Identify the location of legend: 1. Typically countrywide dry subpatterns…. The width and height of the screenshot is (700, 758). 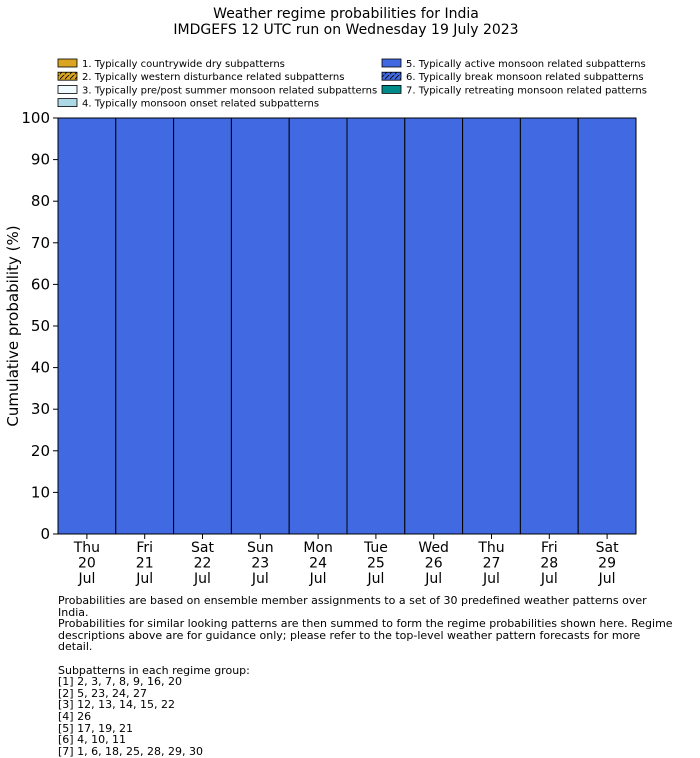
(352, 84).